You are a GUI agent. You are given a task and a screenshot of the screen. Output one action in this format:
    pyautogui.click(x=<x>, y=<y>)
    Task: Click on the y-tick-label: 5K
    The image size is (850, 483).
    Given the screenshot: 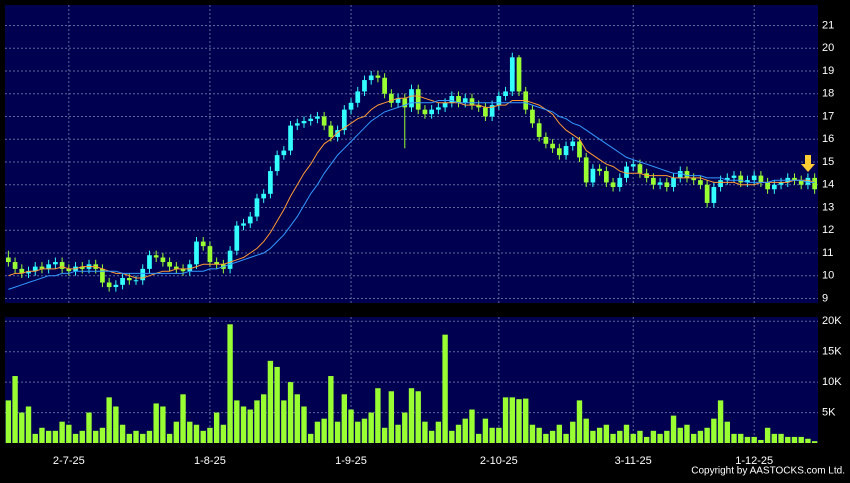 What is the action you would take?
    pyautogui.click(x=829, y=412)
    